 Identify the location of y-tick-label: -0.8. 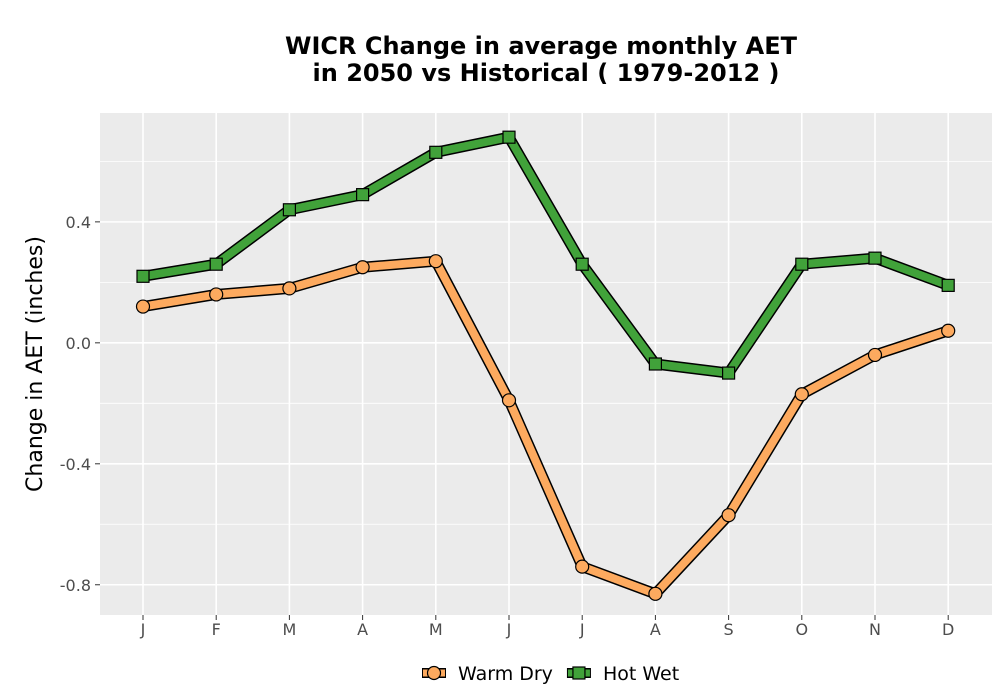
(75, 585).